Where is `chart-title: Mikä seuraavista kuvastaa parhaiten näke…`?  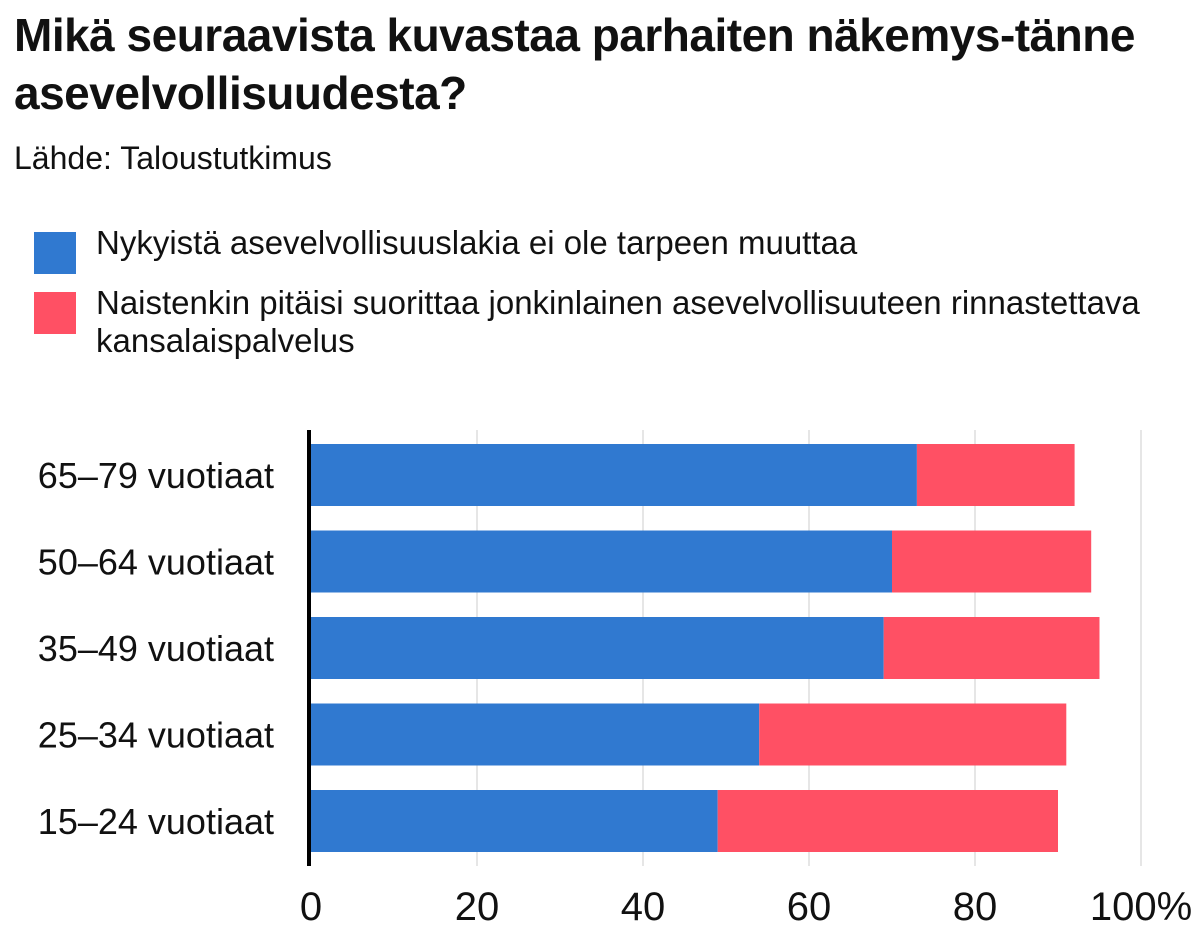 chart-title: Mikä seuraavista kuvastaa parhaiten näke… is located at coordinates (574, 64).